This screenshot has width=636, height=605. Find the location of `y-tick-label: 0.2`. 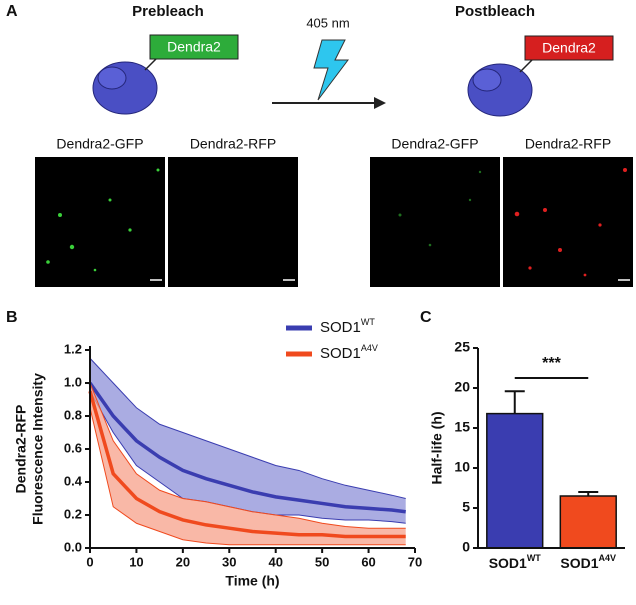

y-tick-label: 0.2 is located at coordinates (73, 513).